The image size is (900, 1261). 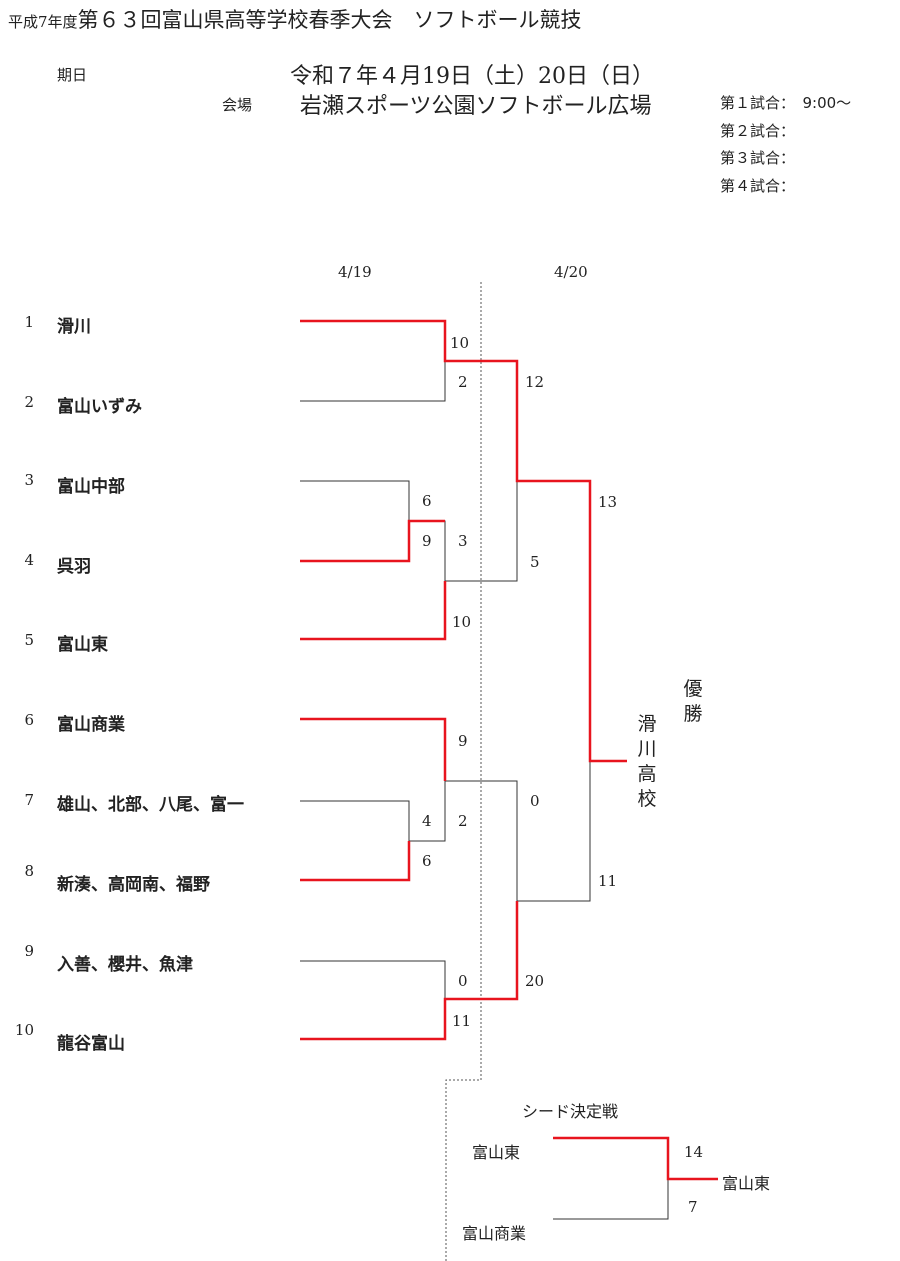 What do you see at coordinates (570, 1111) in the screenshot?
I see `seed-playoff-title: シード決定戦` at bounding box center [570, 1111].